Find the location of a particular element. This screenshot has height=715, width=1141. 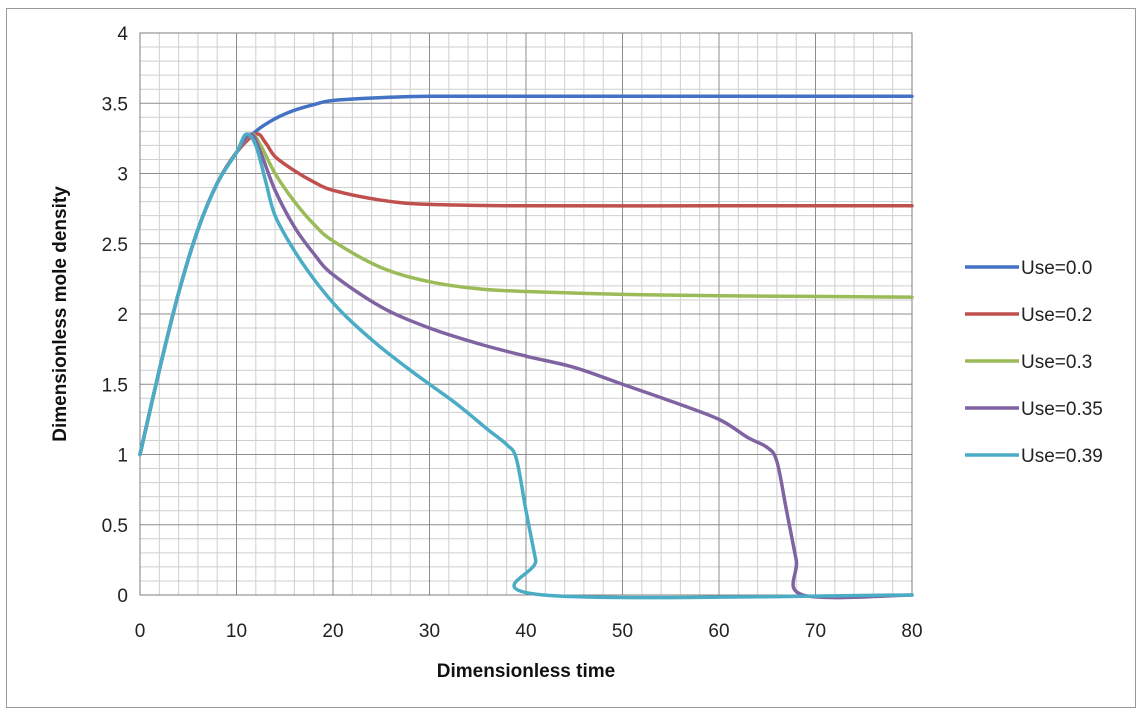

y-tick-label: 3 is located at coordinates (122, 175).